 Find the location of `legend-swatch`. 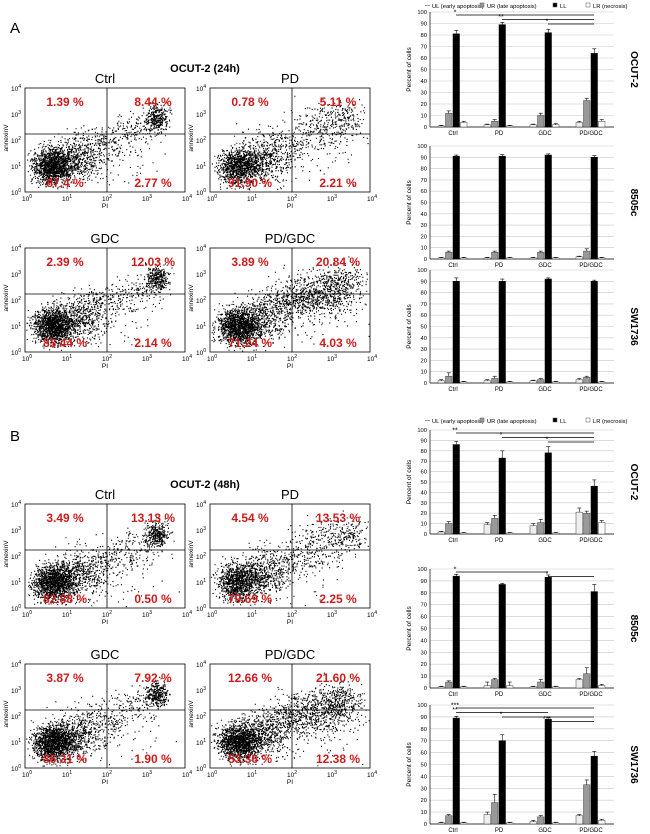

legend-swatch is located at coordinates (588, 5).